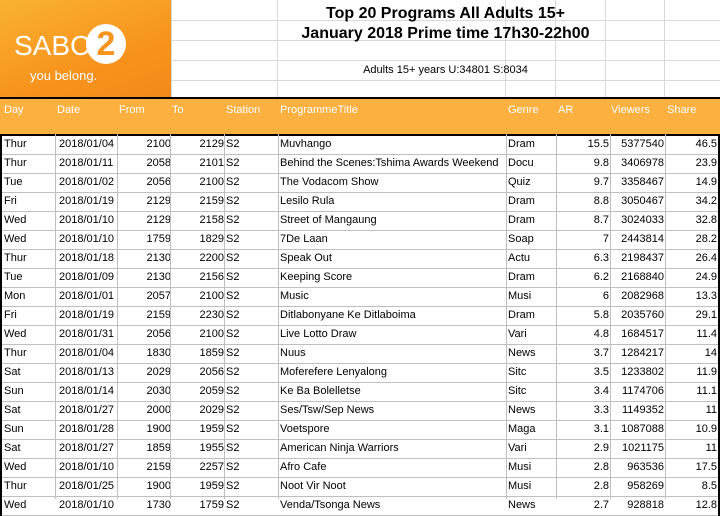  What do you see at coordinates (682, 110) in the screenshot?
I see `col-share: Share` at bounding box center [682, 110].